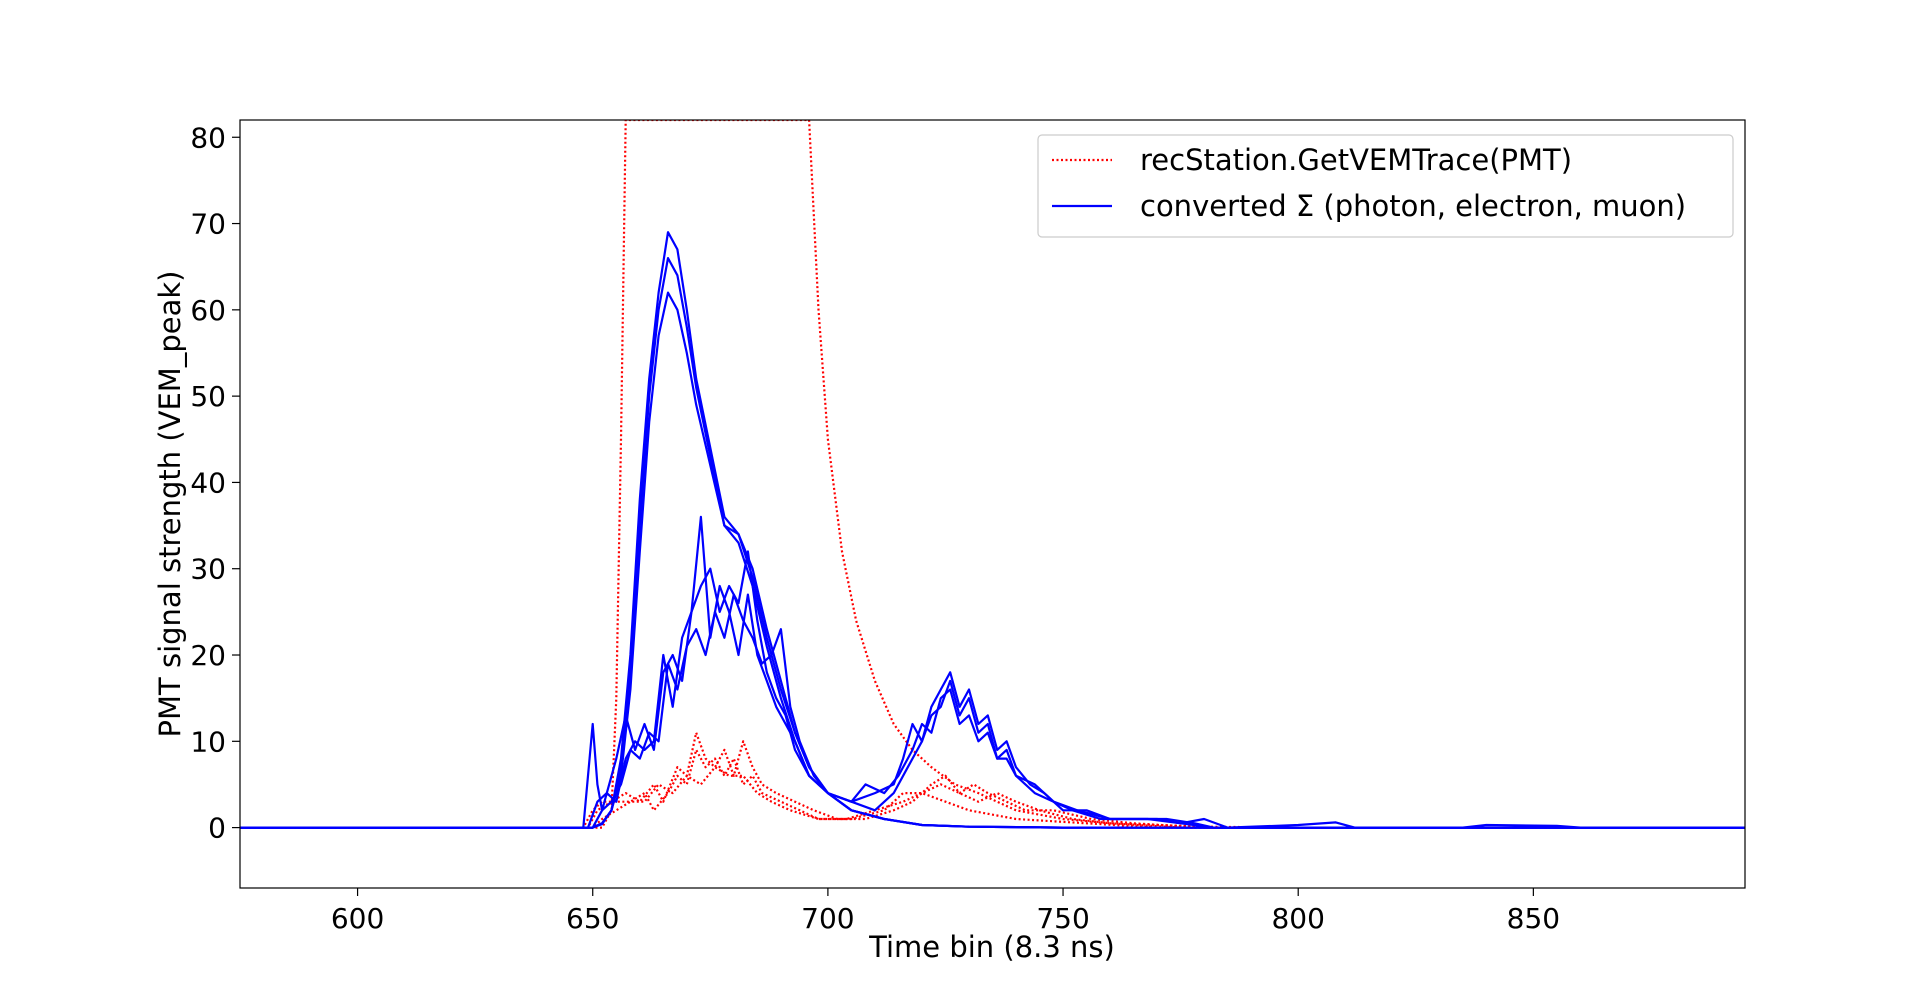 This screenshot has width=1920, height=988. What do you see at coordinates (991, 947) in the screenshot?
I see `x-axis-title: Time bin (8.3 ns)` at bounding box center [991, 947].